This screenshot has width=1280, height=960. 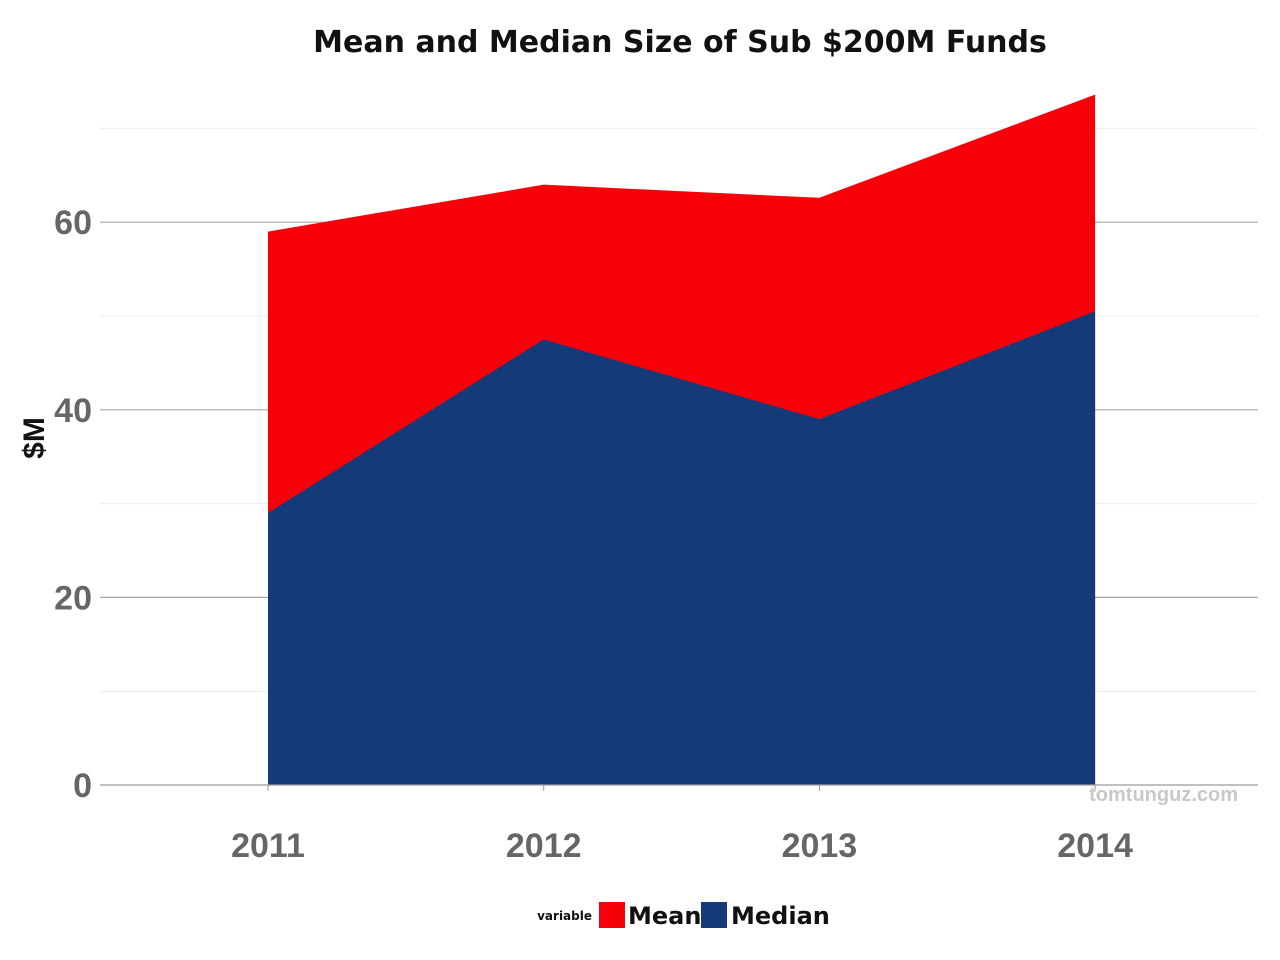 What do you see at coordinates (34, 438) in the screenshot?
I see `y-axis-label: $M` at bounding box center [34, 438].